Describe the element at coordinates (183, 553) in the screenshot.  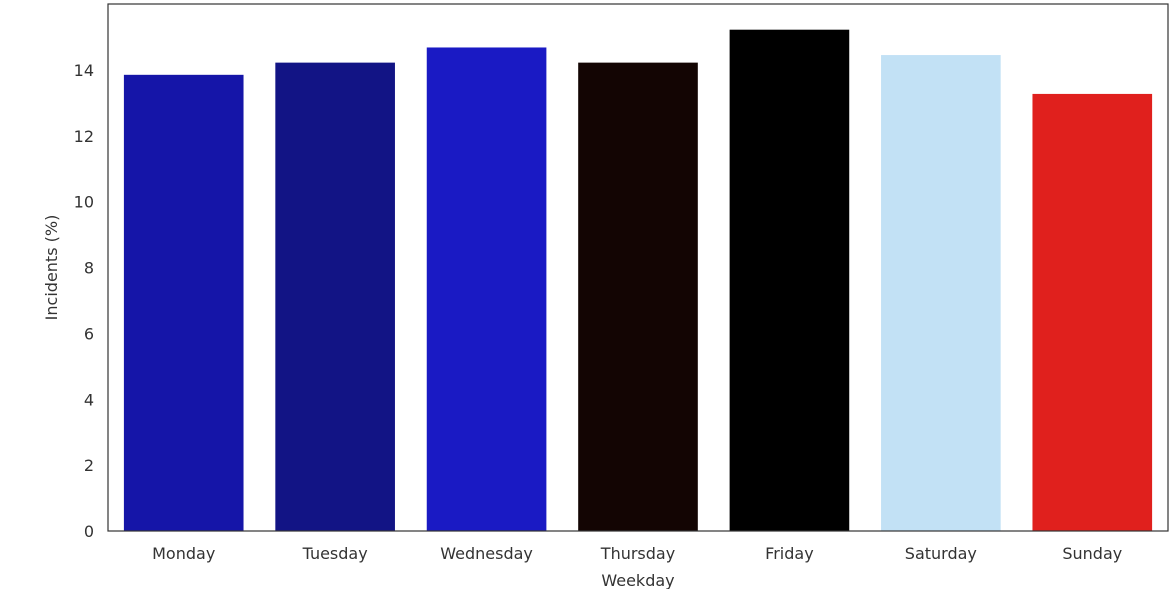
I see `x-tick-label: Monday` at that location.